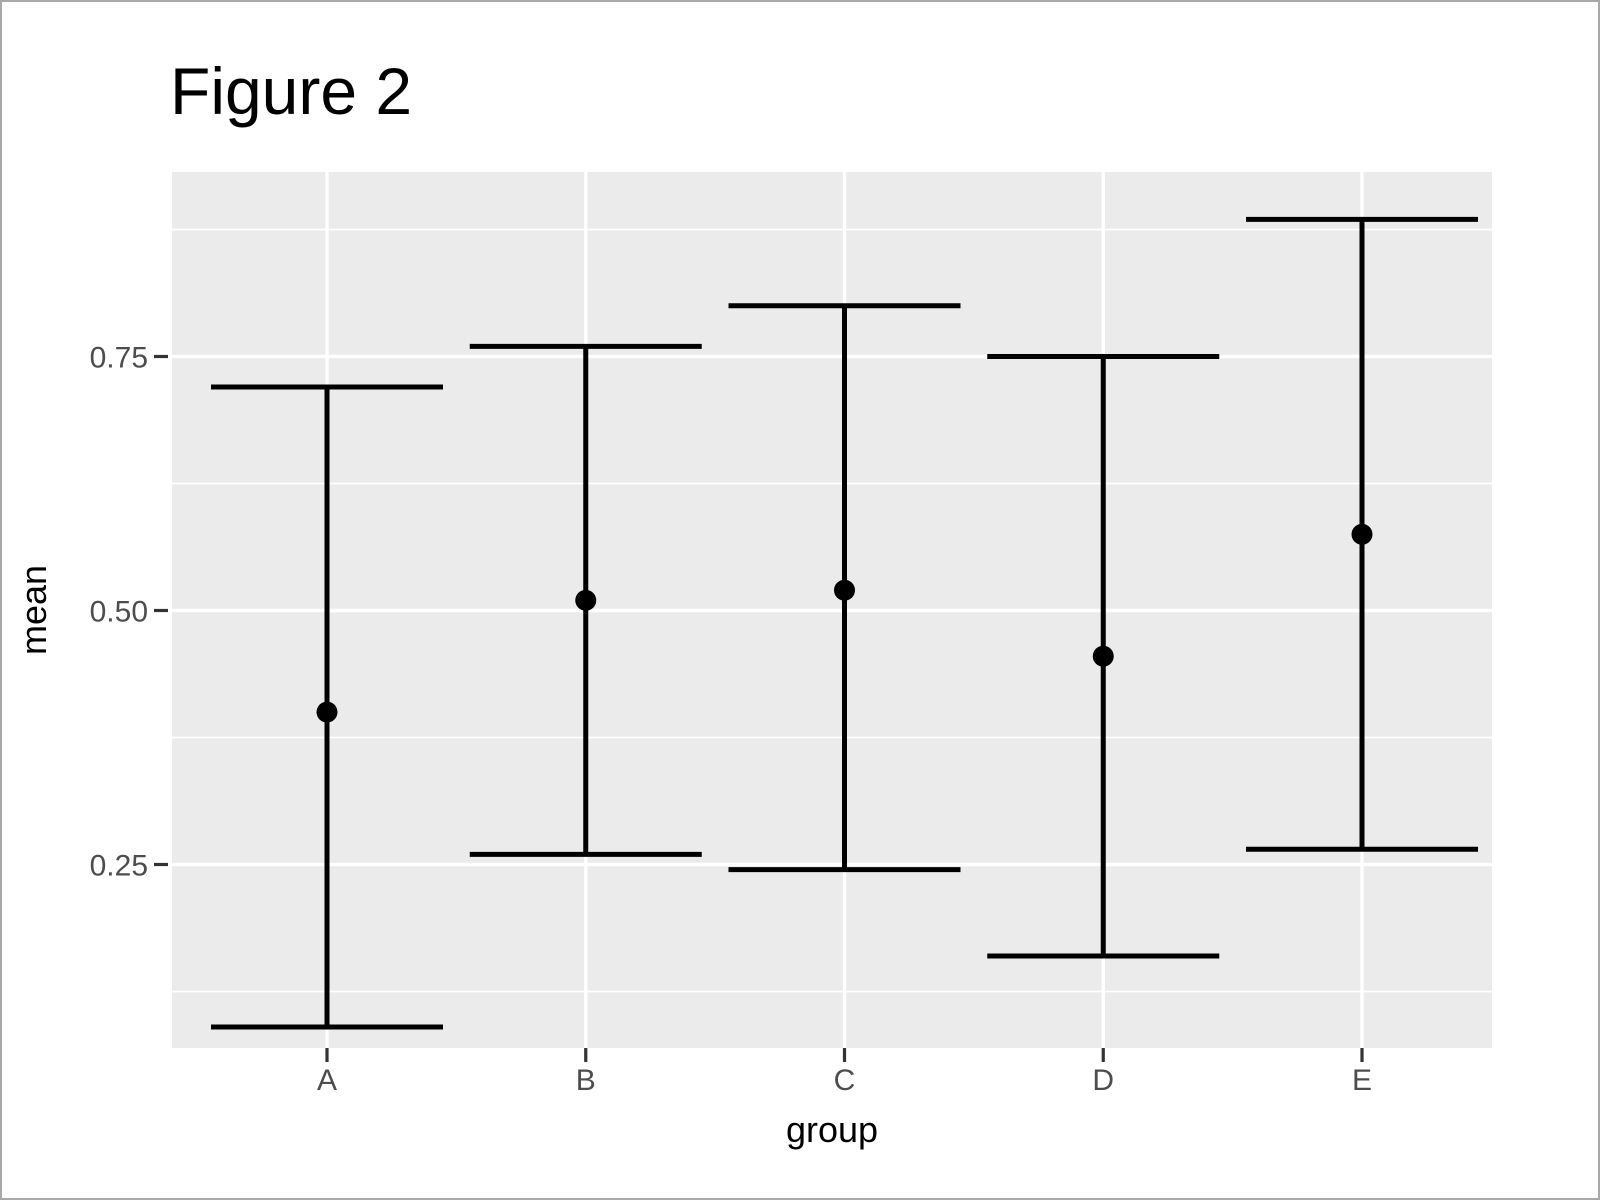 This screenshot has height=1200, width=1600. I want to click on errorbar-group-A, so click(327, 707).